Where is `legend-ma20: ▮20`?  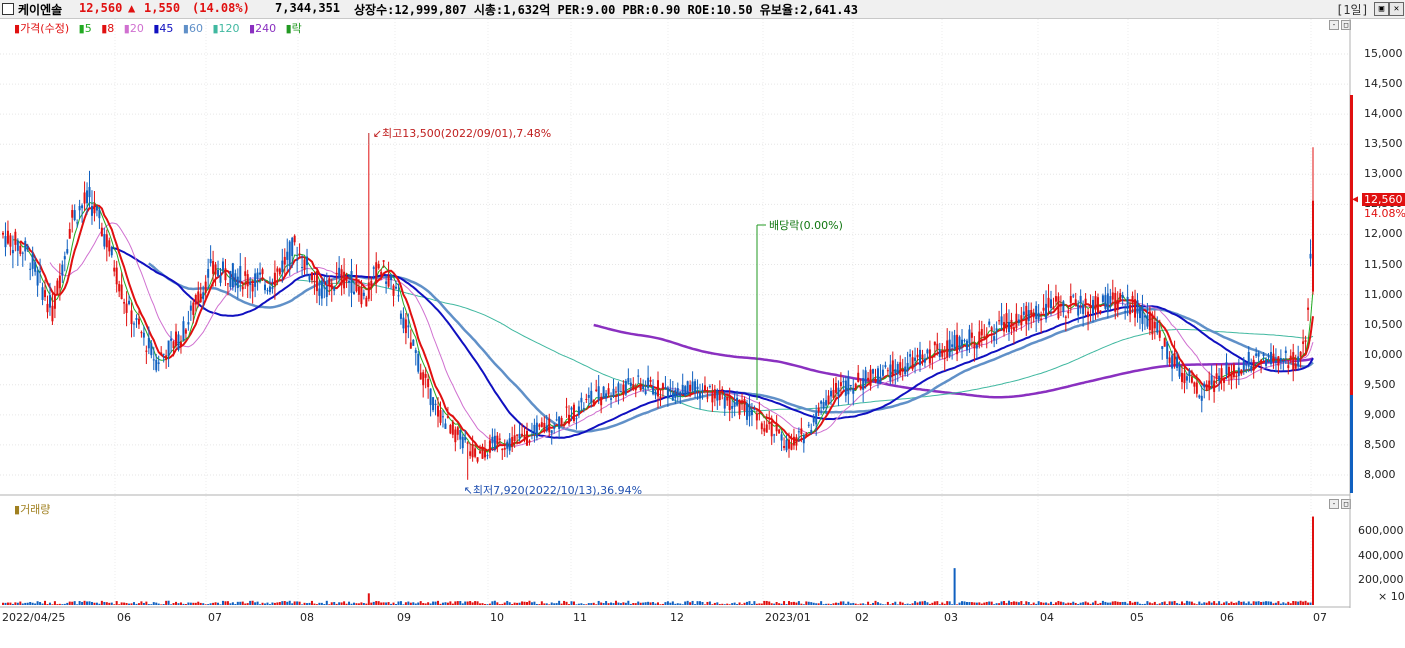 legend-ma20: ▮20 is located at coordinates (133, 28).